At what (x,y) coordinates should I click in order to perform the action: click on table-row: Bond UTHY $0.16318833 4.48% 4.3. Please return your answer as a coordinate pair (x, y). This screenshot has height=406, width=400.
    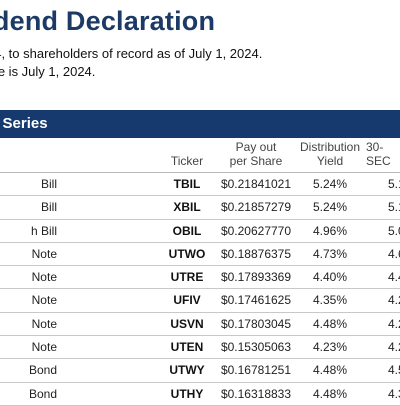
    Looking at the image, I should click on (200, 394).